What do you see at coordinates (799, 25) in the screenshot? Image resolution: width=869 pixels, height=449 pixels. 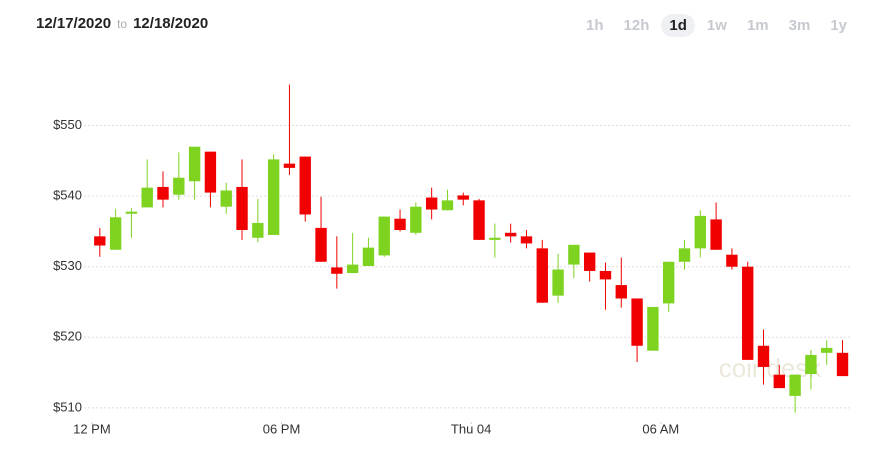 I see `range-button: 3m` at bounding box center [799, 25].